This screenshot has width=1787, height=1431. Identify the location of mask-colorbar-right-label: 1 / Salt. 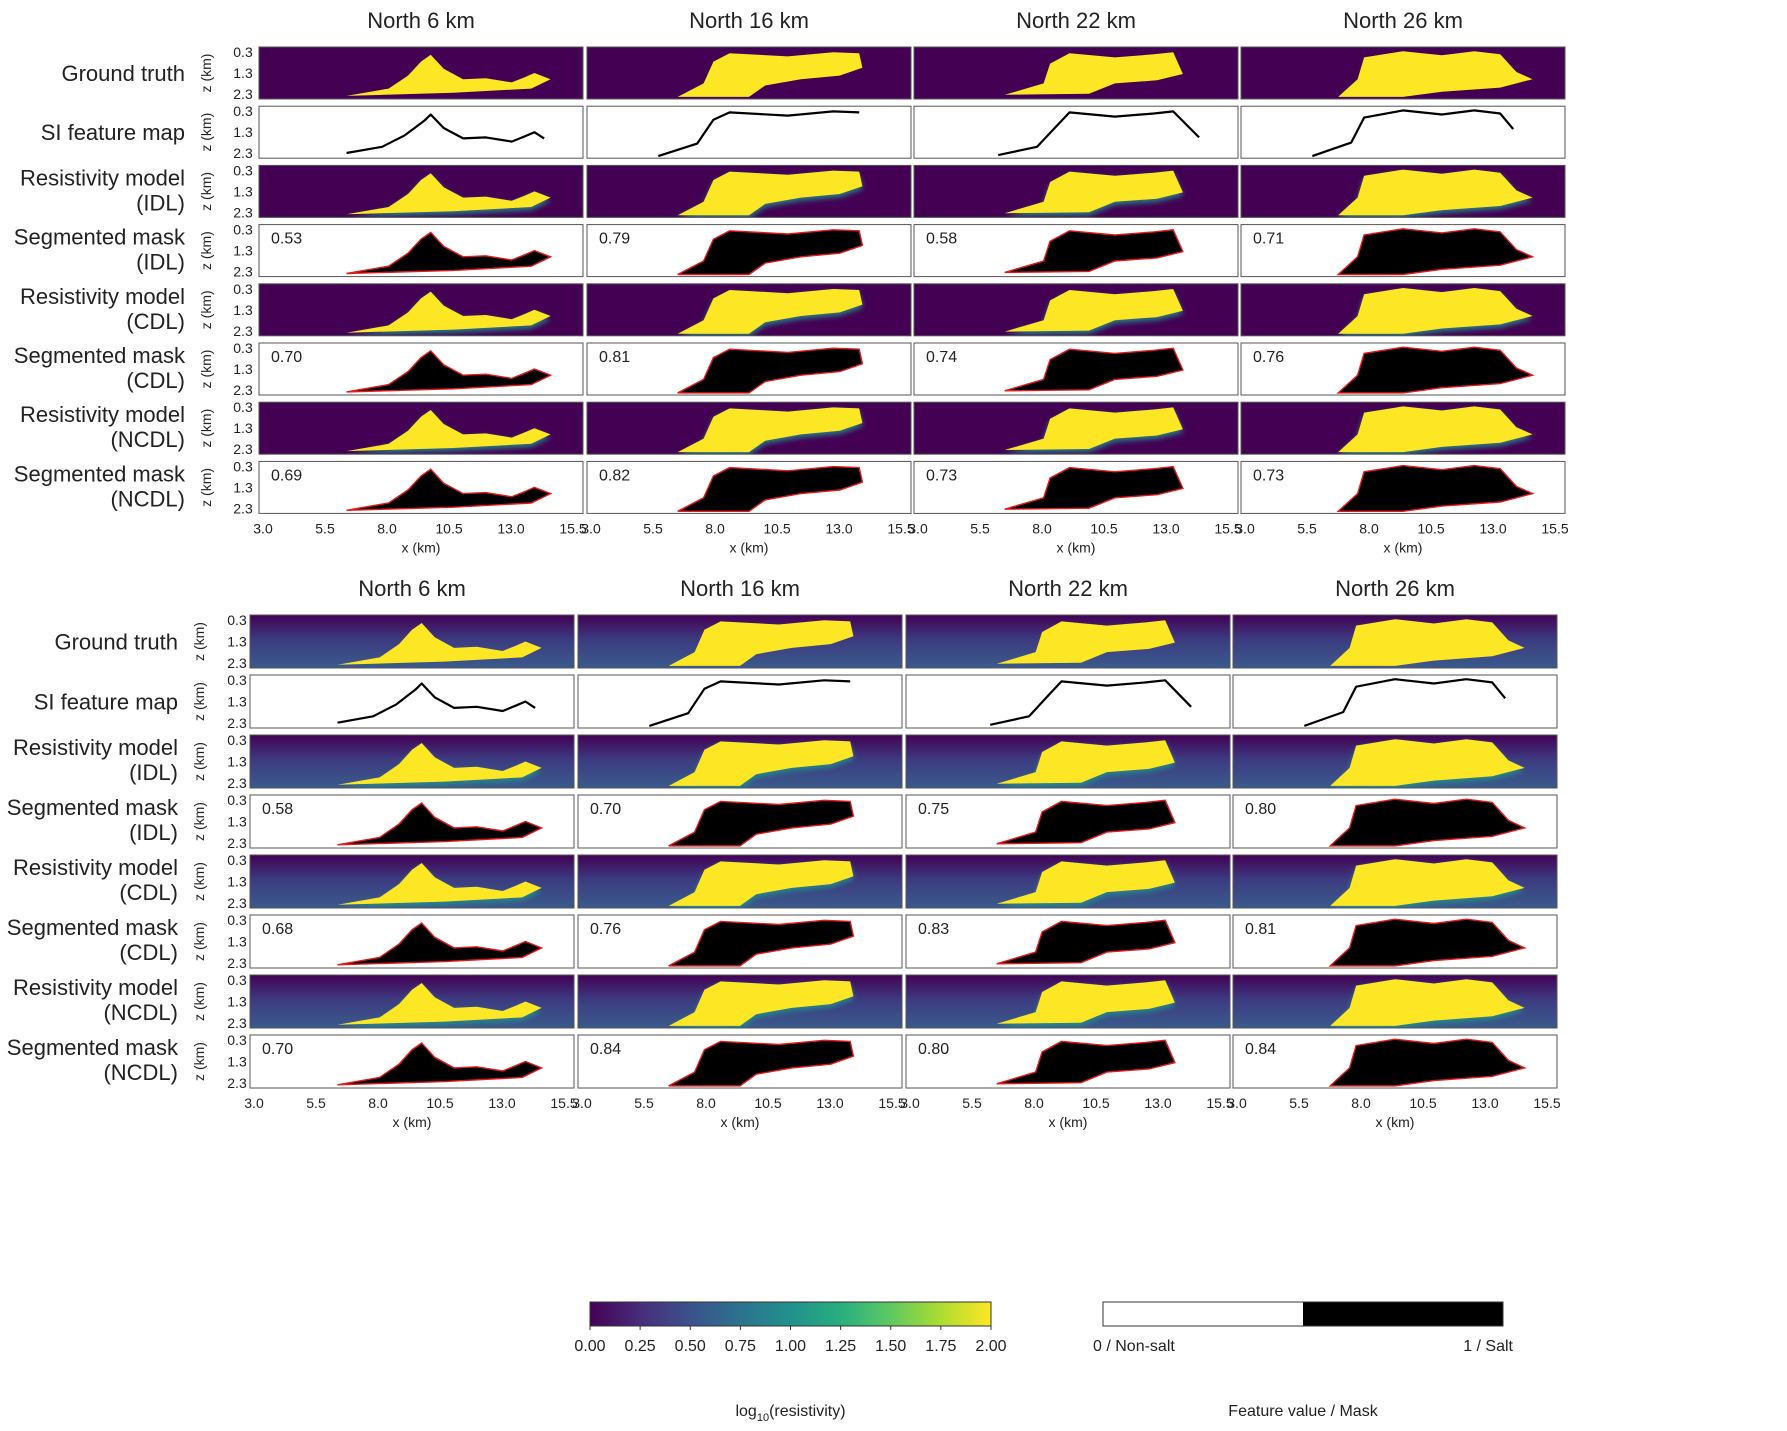
(1488, 1346).